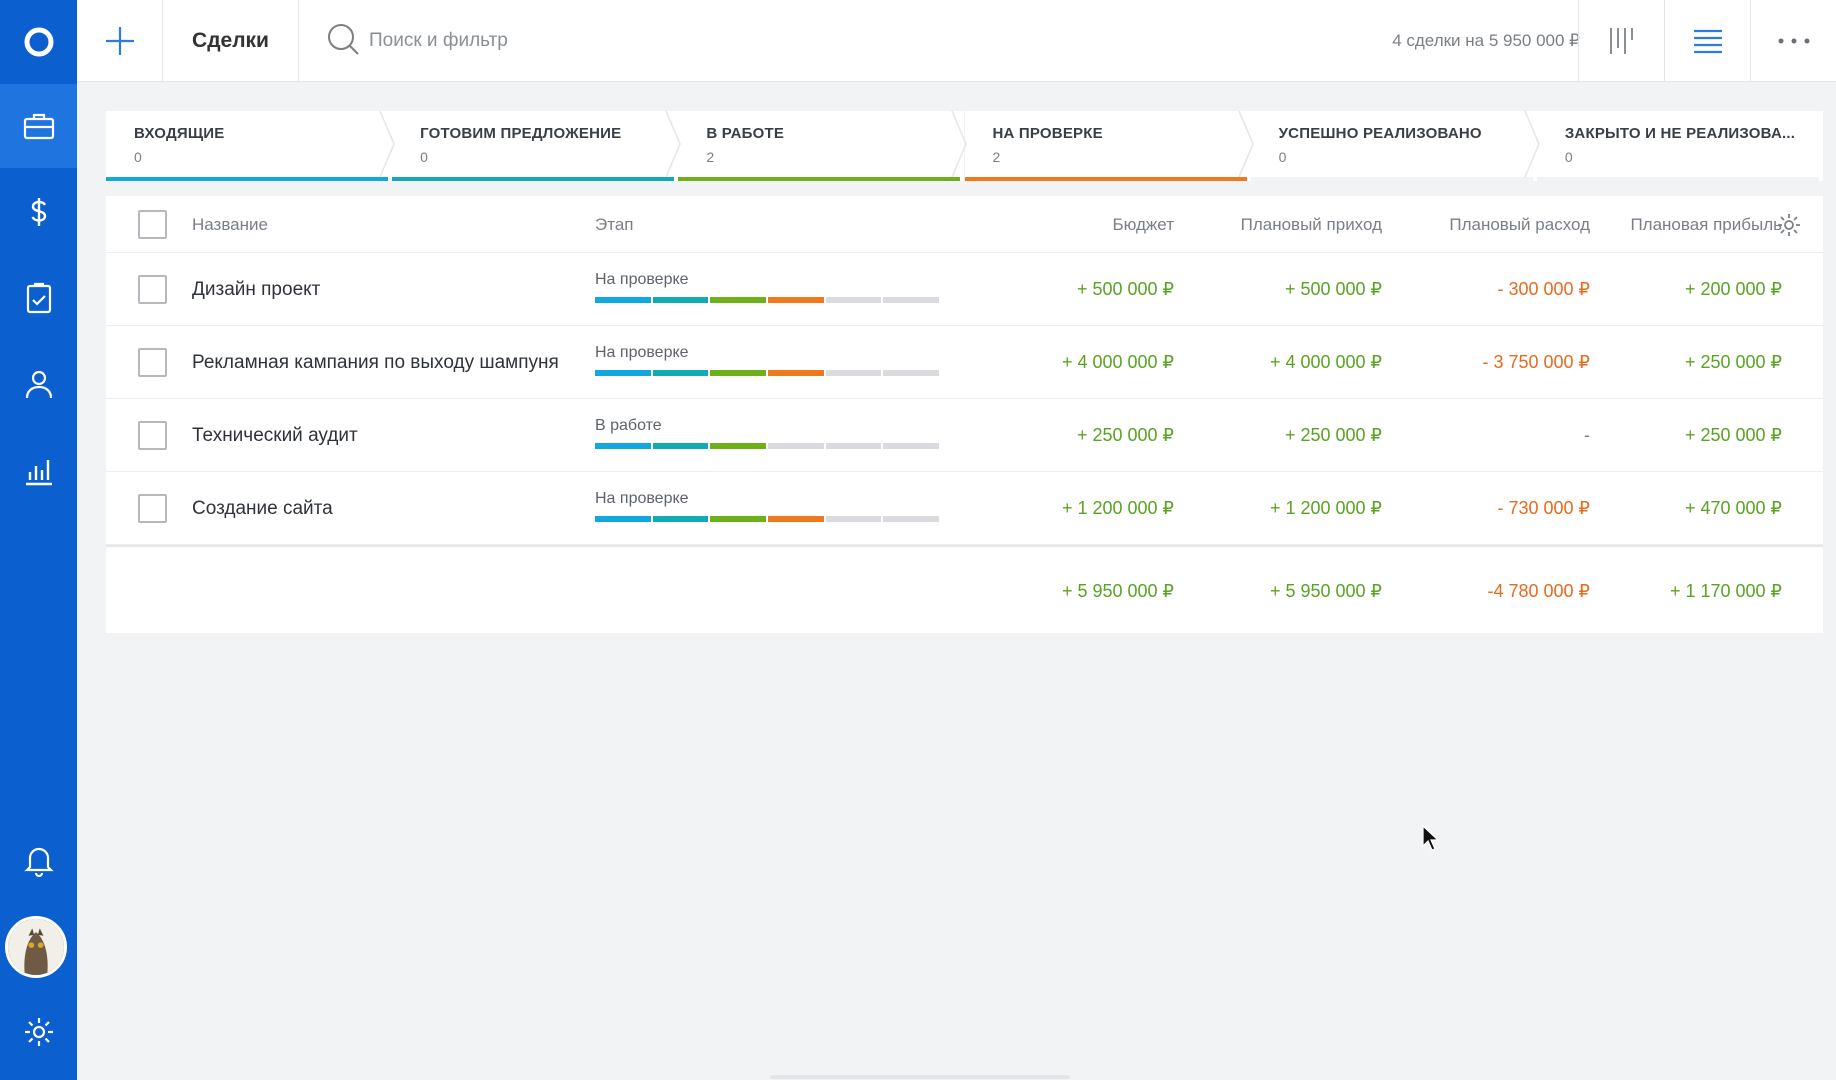 This screenshot has height=1080, width=1836. I want to click on deal-income: + 500 000 ₽, so click(1333, 289).